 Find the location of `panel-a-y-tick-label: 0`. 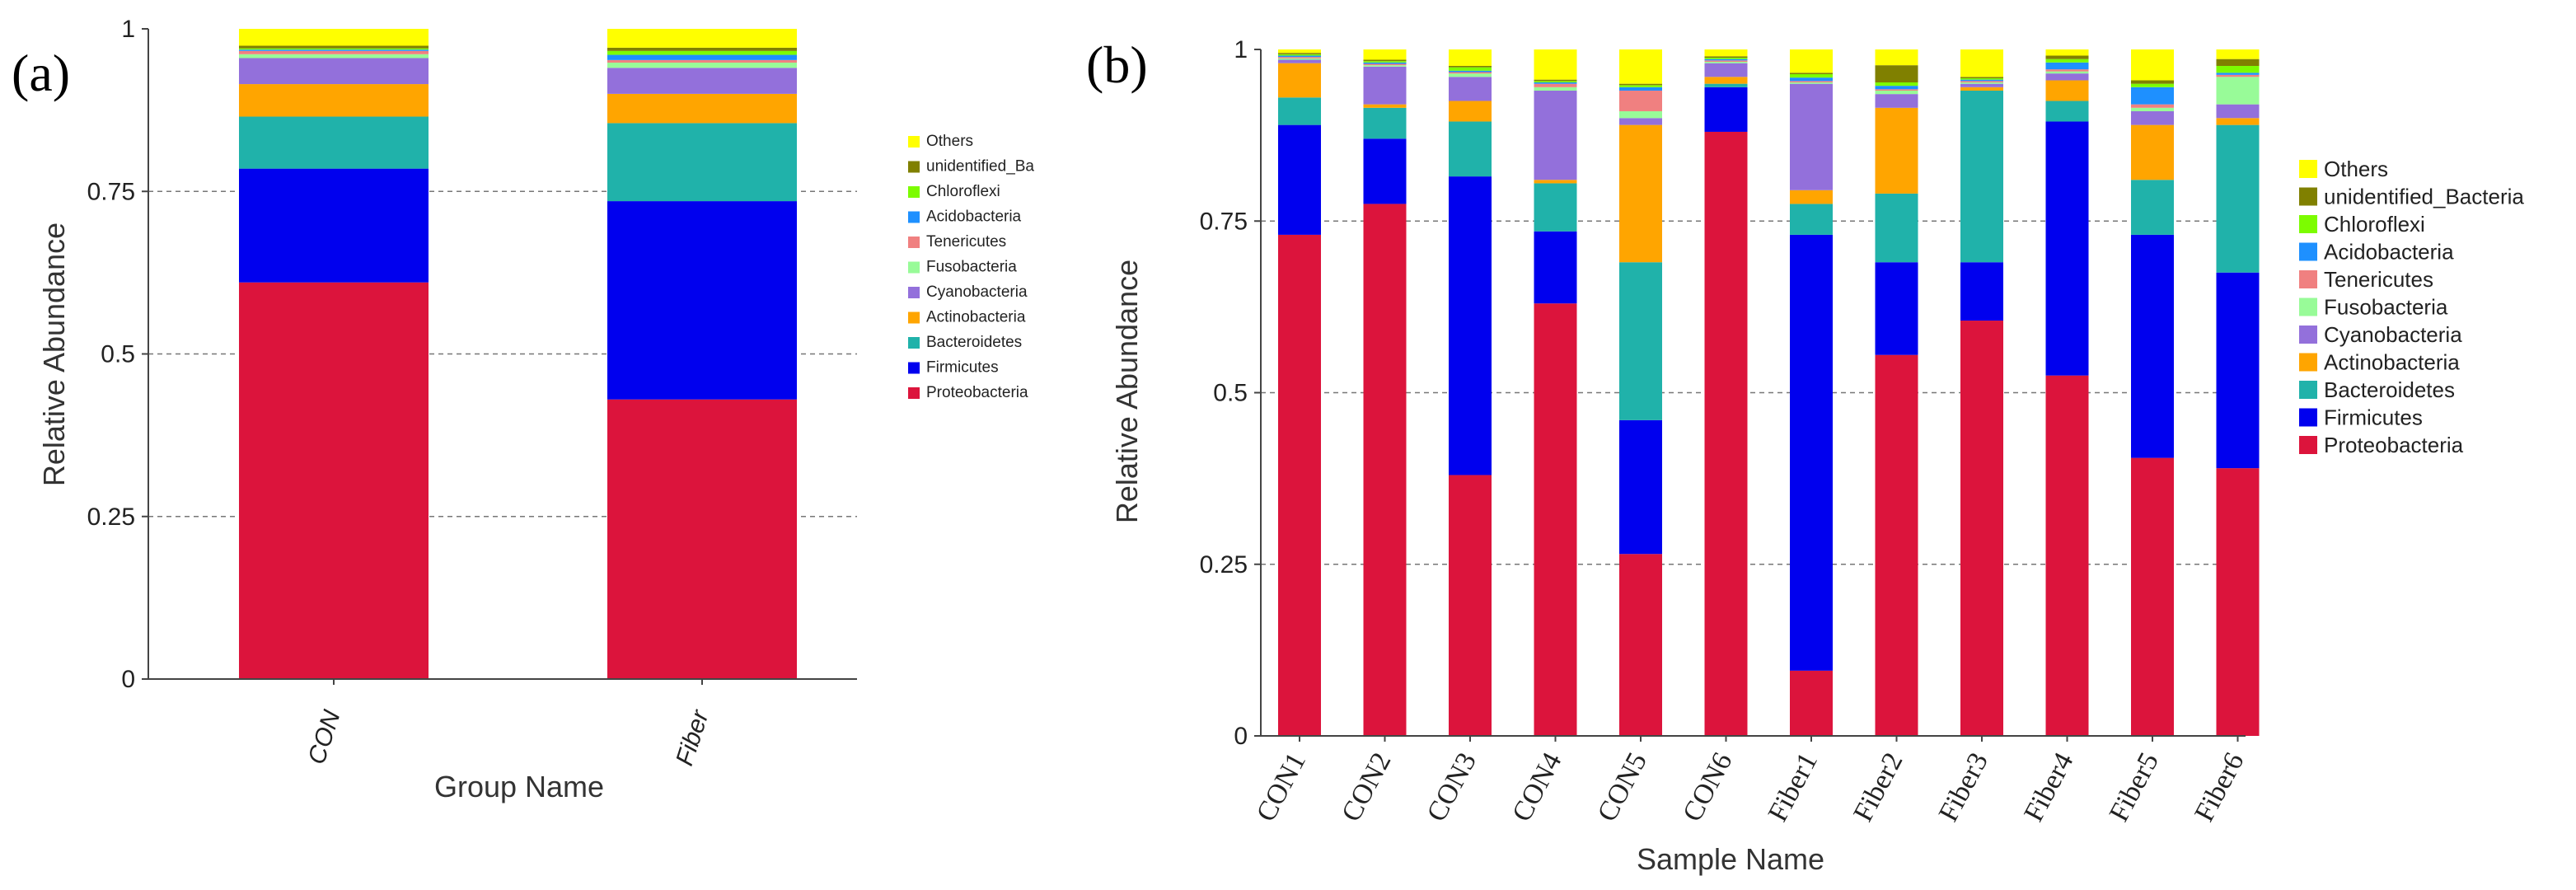

panel-a-y-tick-label: 0 is located at coordinates (128, 680).